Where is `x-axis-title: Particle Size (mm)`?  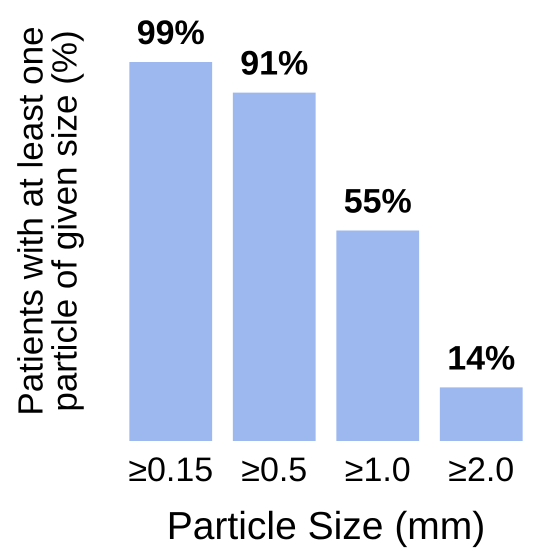
x-axis-title: Particle Size (mm) is located at coordinates (326, 526).